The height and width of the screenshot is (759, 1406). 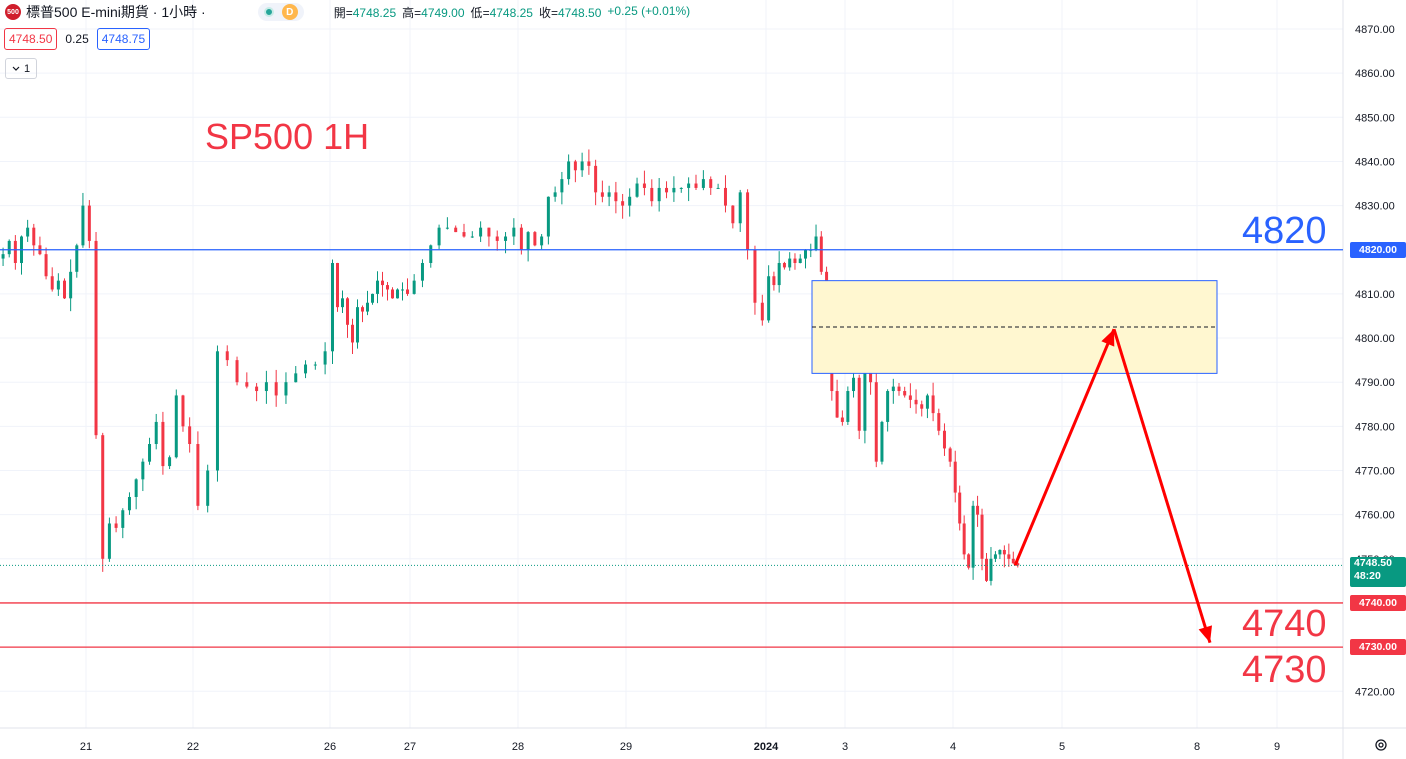 I want to click on y-tick-label: 4850.00, so click(x=1375, y=118).